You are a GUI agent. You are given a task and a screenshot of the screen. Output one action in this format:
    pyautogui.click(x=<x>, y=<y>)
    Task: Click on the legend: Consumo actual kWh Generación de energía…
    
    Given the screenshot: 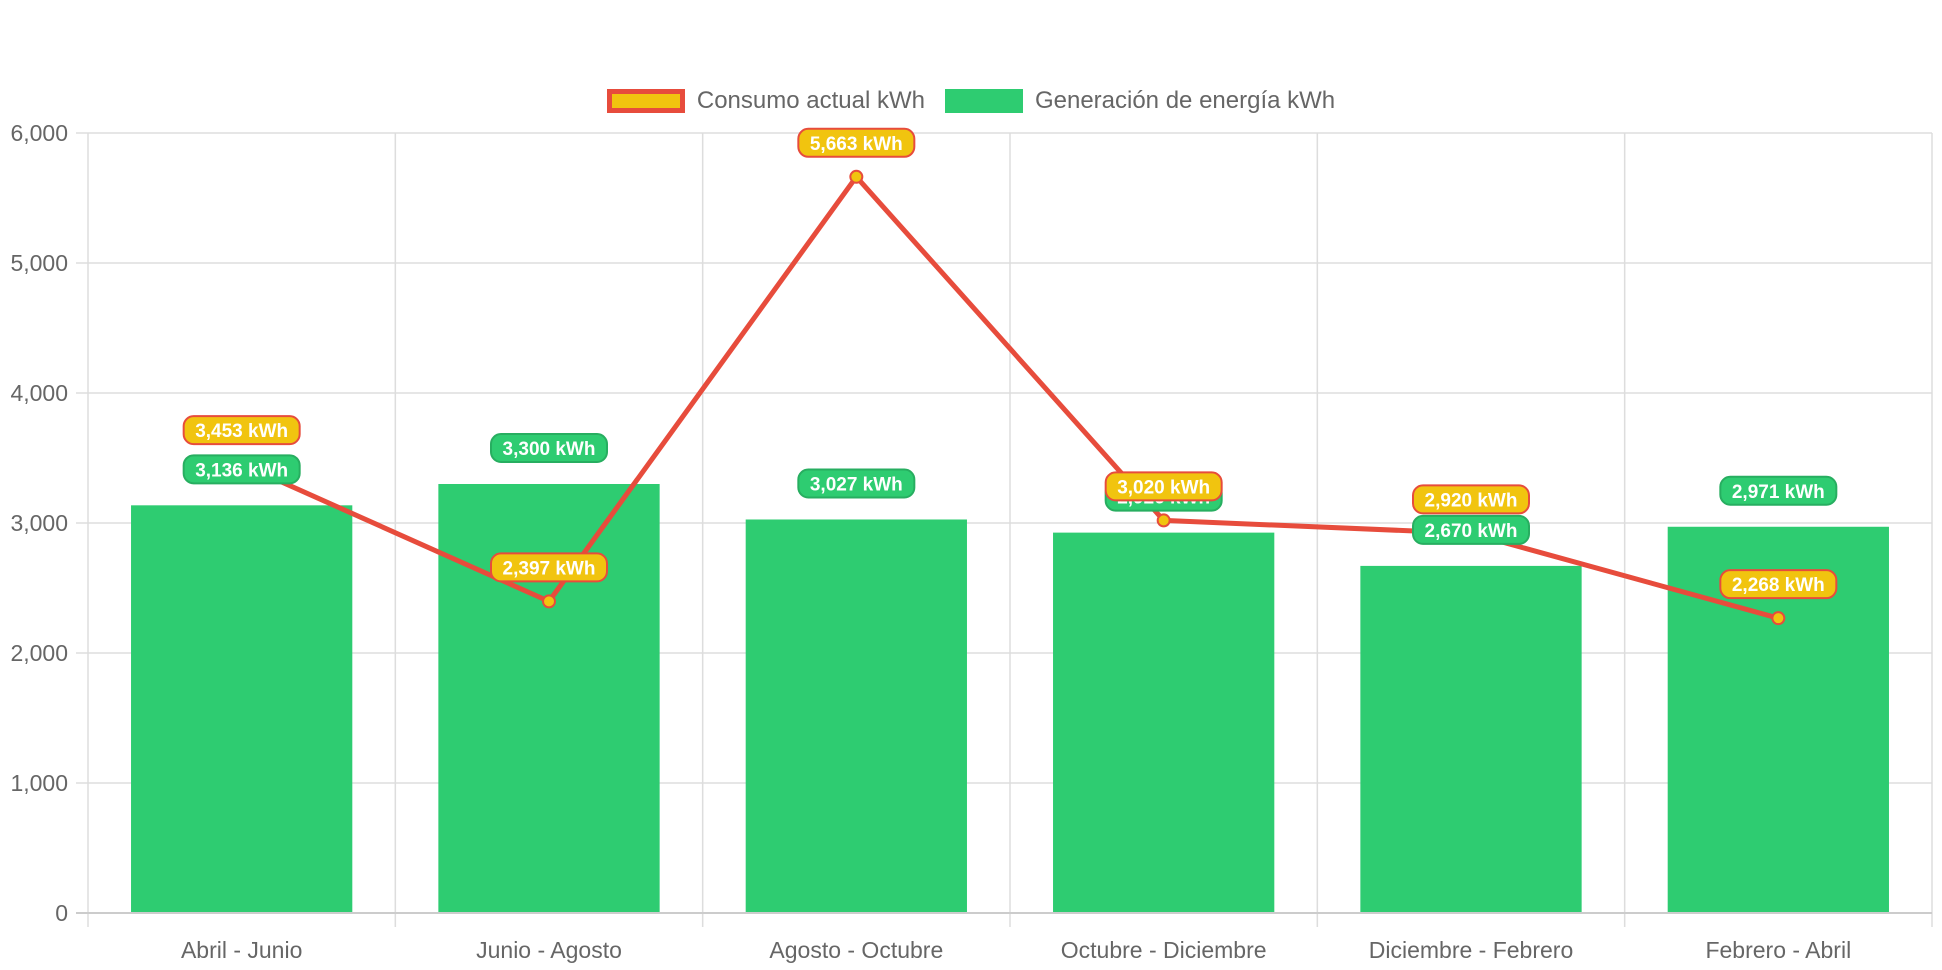 What is the action you would take?
    pyautogui.click(x=971, y=101)
    